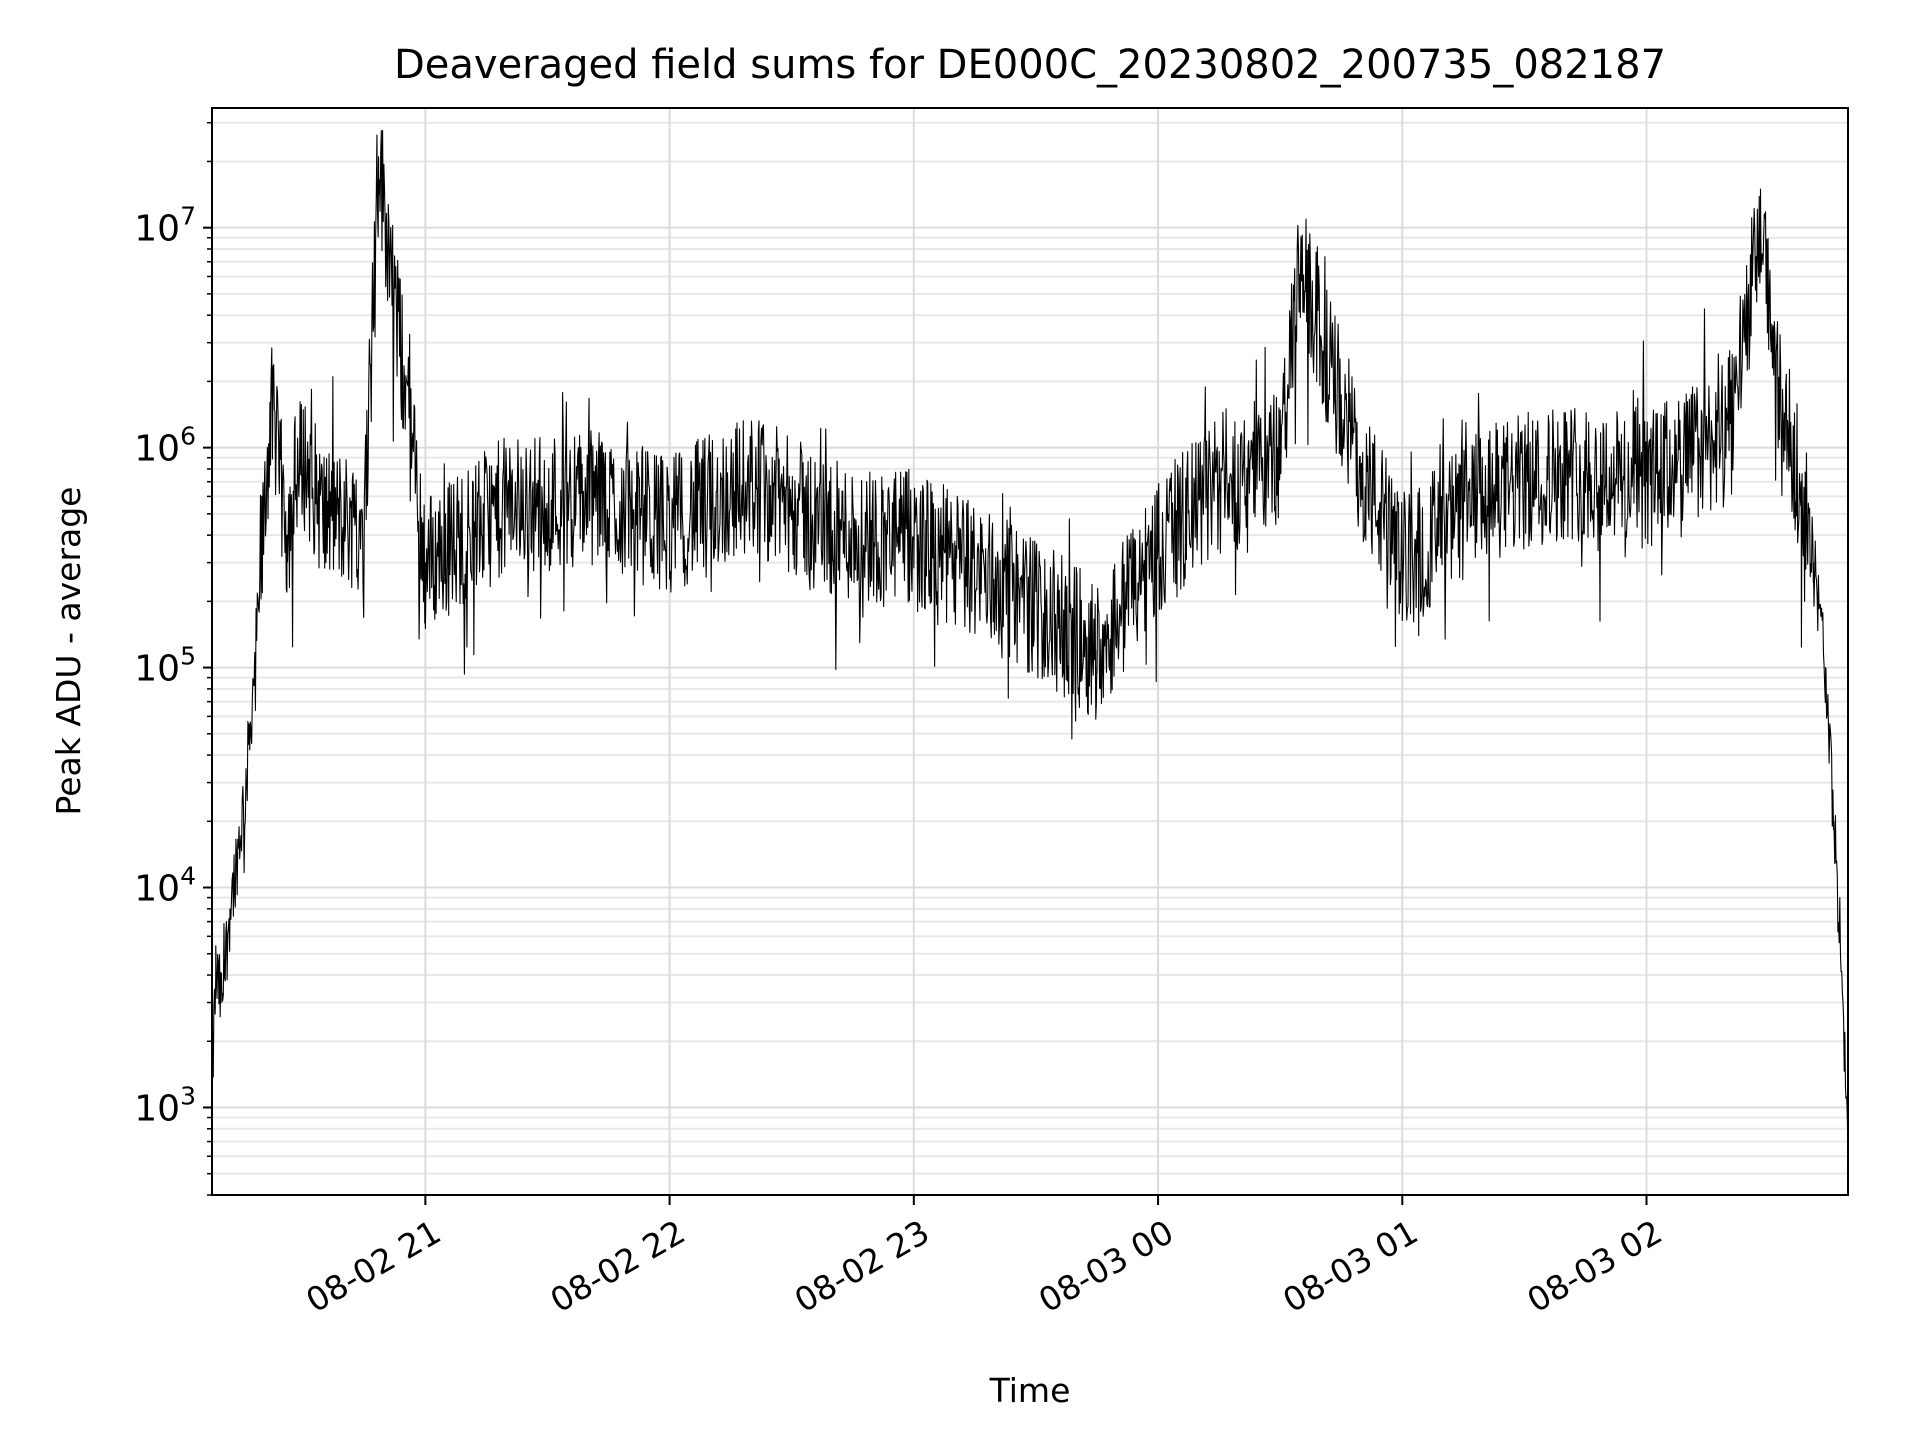 The image size is (1920, 1444). What do you see at coordinates (165, 666) in the screenshot?
I see `y-tick-label: 10⁵` at bounding box center [165, 666].